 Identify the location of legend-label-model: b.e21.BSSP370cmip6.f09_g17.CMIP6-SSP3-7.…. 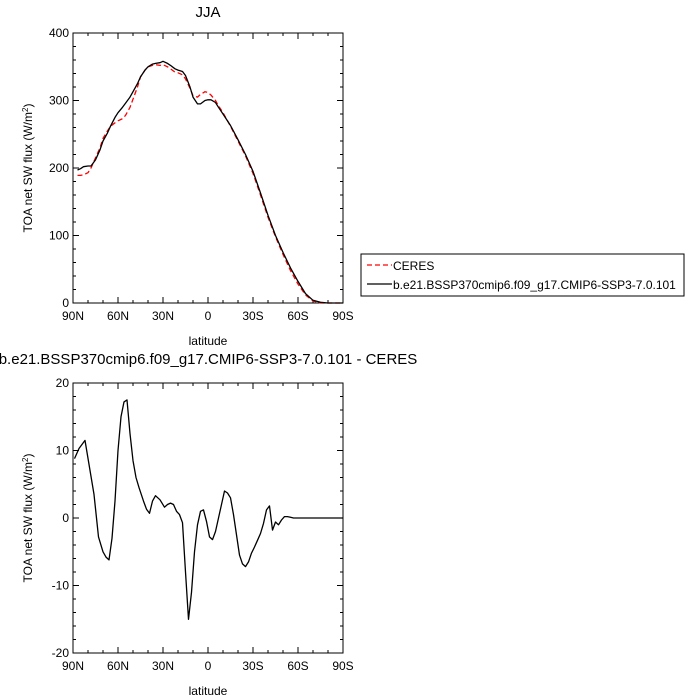
(534, 285).